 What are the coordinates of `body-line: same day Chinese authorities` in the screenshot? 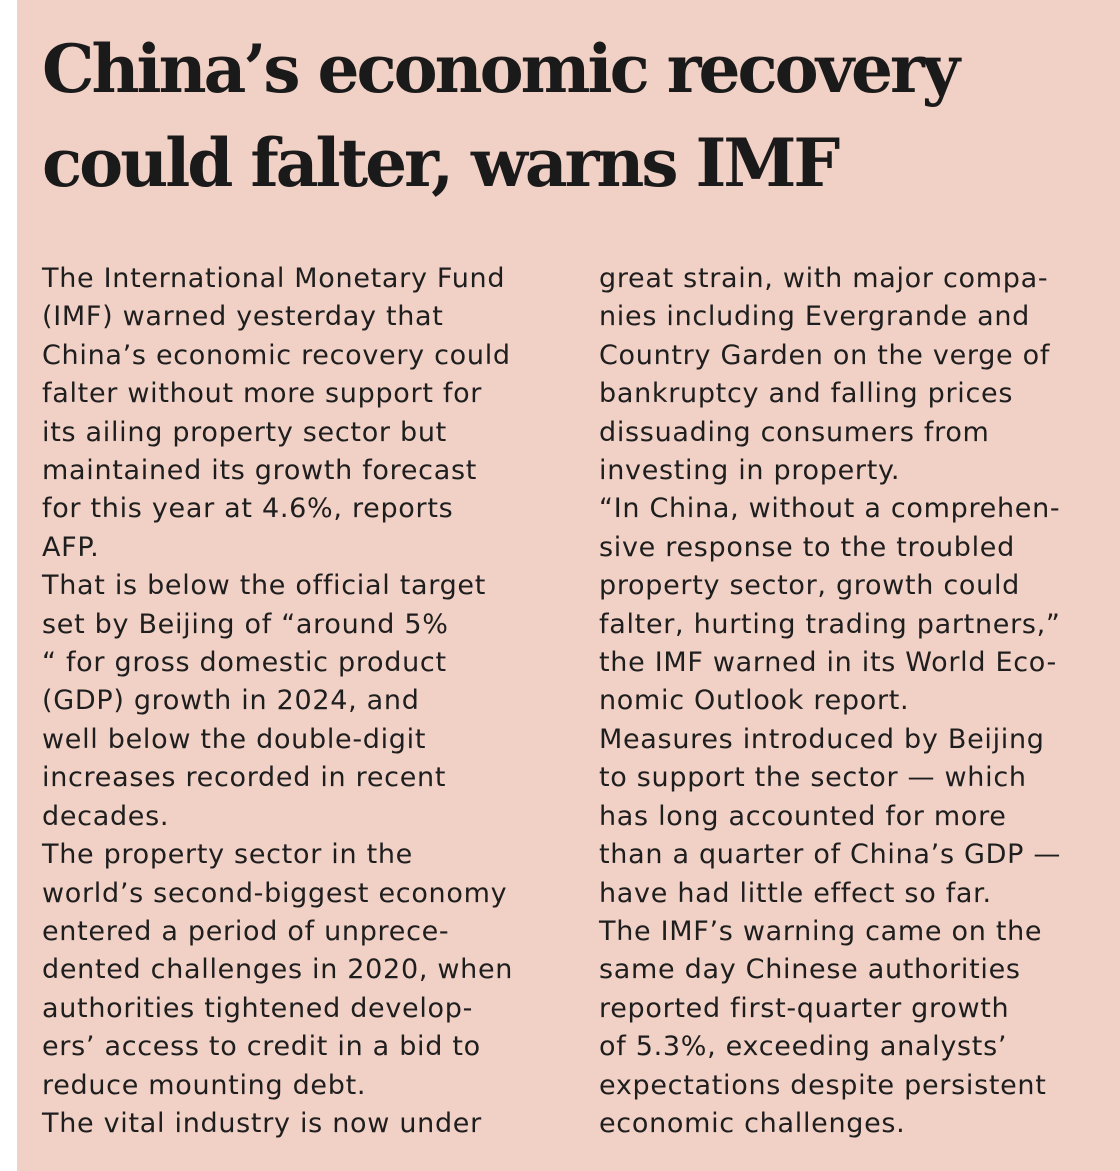 It's located at (810, 970).